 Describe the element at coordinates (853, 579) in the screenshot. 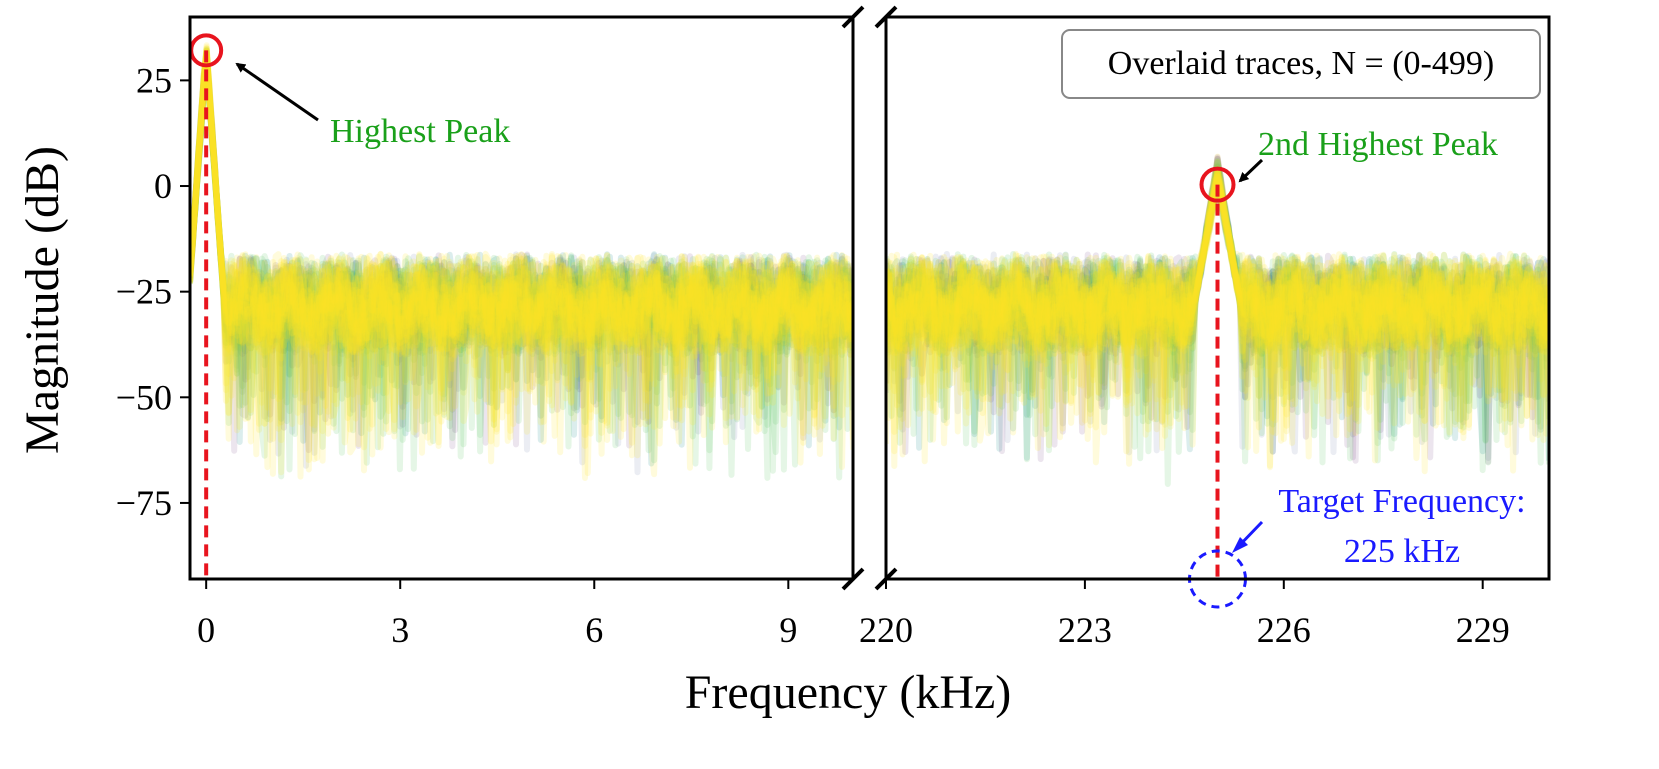

I see `break-mark-bottom-left` at that location.